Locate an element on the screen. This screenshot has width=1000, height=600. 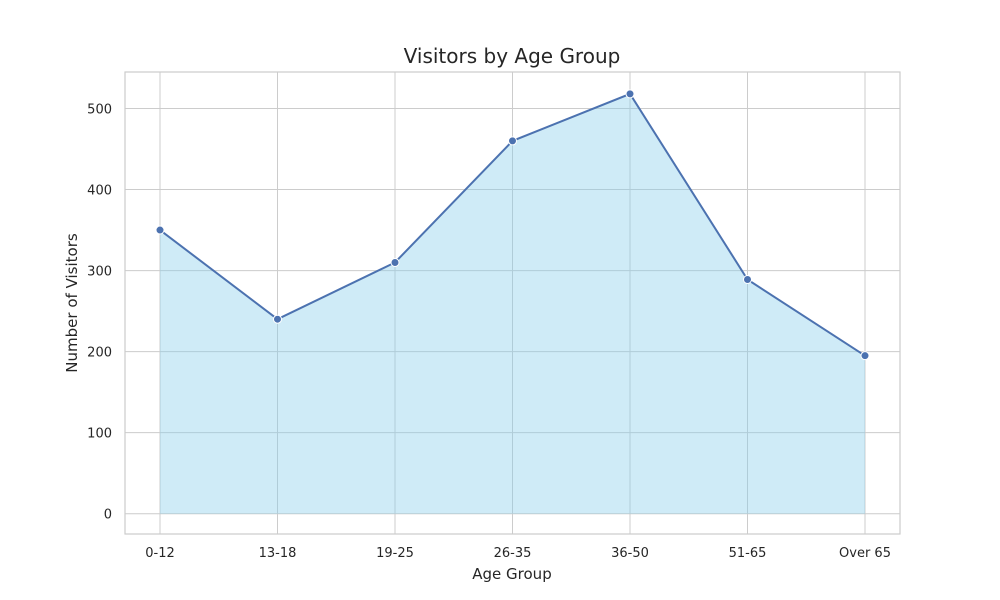
y-axis-label: Number of Visitors is located at coordinates (72, 303).